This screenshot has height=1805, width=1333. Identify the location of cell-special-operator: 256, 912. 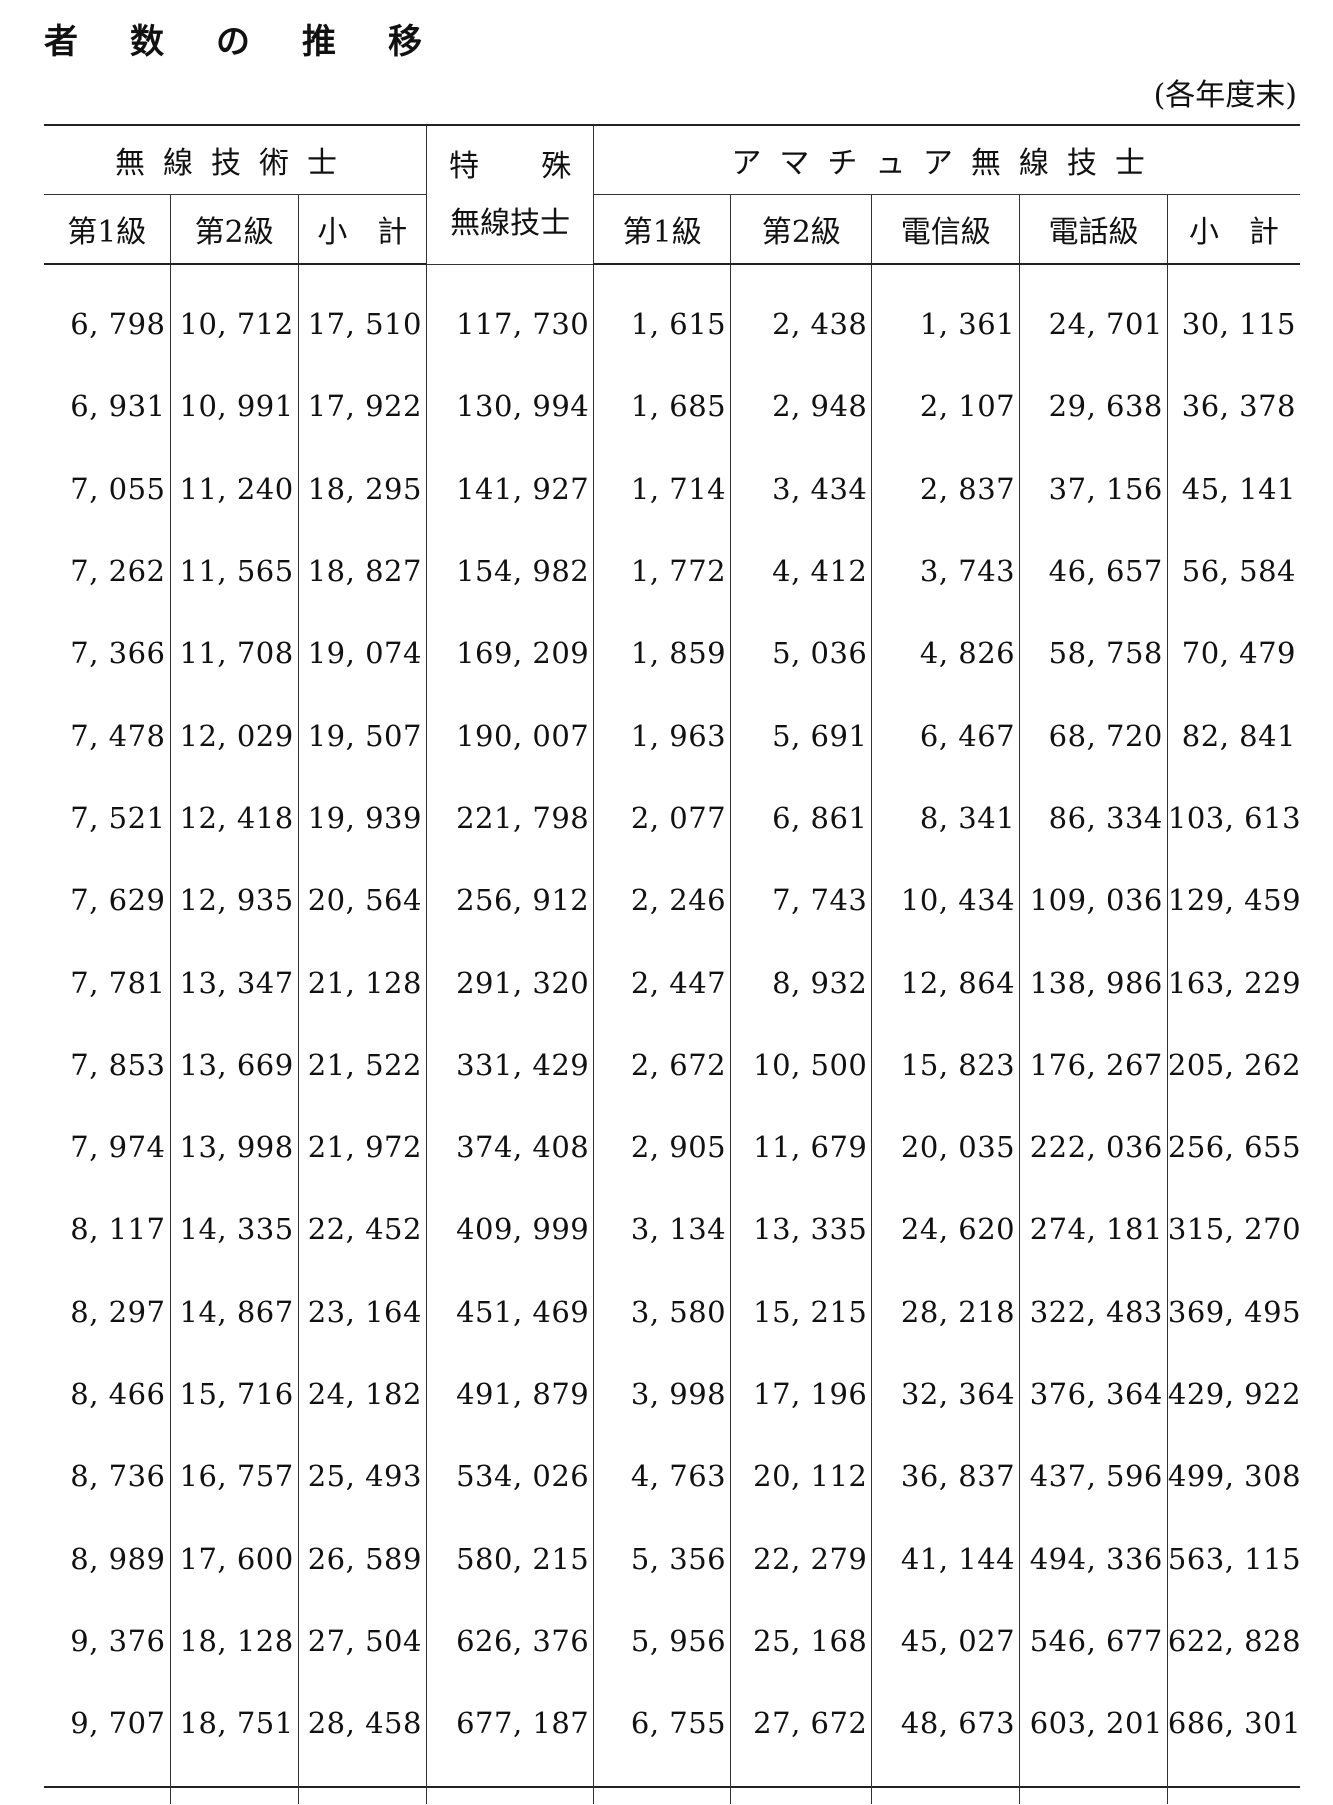
(510, 900).